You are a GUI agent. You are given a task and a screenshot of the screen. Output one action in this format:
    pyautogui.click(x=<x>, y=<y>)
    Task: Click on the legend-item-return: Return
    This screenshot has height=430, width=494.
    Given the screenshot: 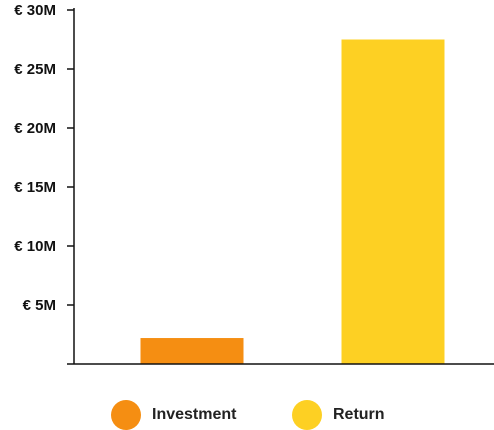 What is the action you would take?
    pyautogui.click(x=338, y=415)
    